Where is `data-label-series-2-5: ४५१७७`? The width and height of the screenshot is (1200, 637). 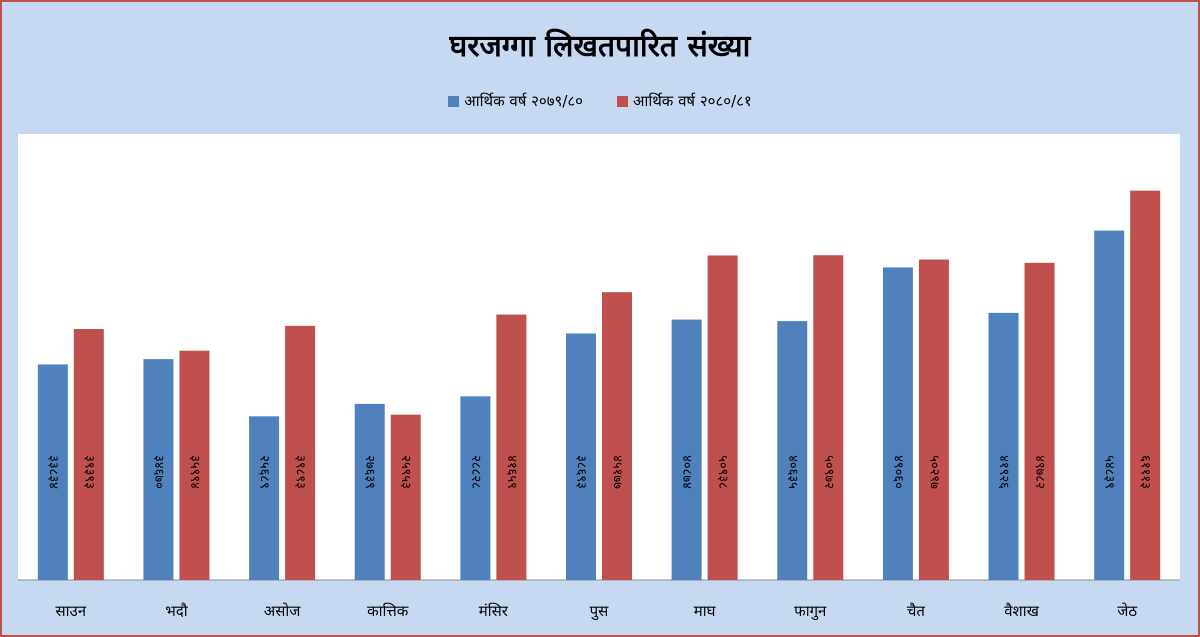
data-label-series-2-5: ४५१७७ is located at coordinates (617, 472).